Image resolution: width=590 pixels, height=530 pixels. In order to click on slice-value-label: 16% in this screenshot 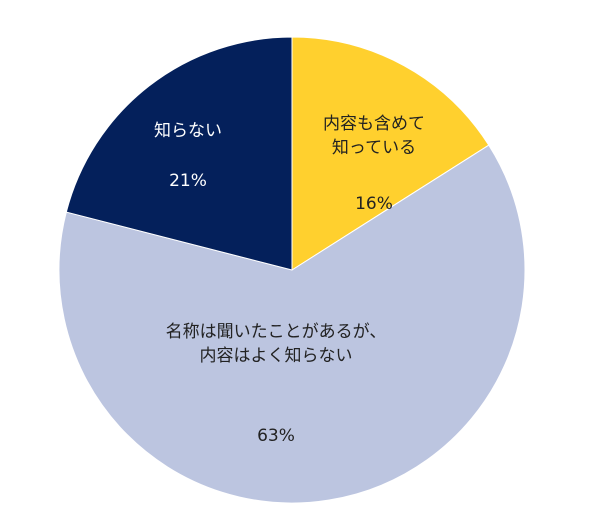, I will do `click(374, 204)`.